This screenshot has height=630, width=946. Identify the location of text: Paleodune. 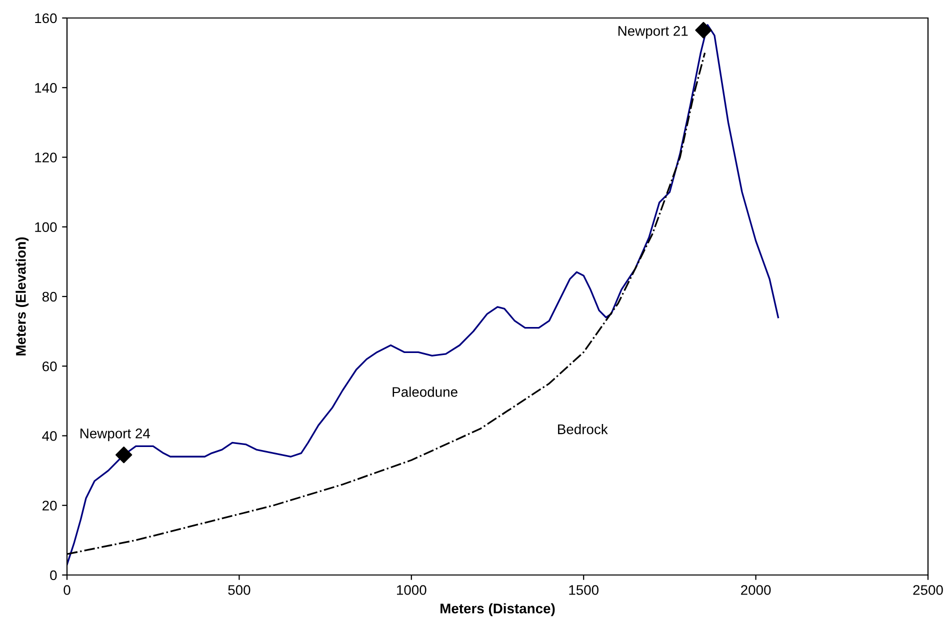
(425, 391).